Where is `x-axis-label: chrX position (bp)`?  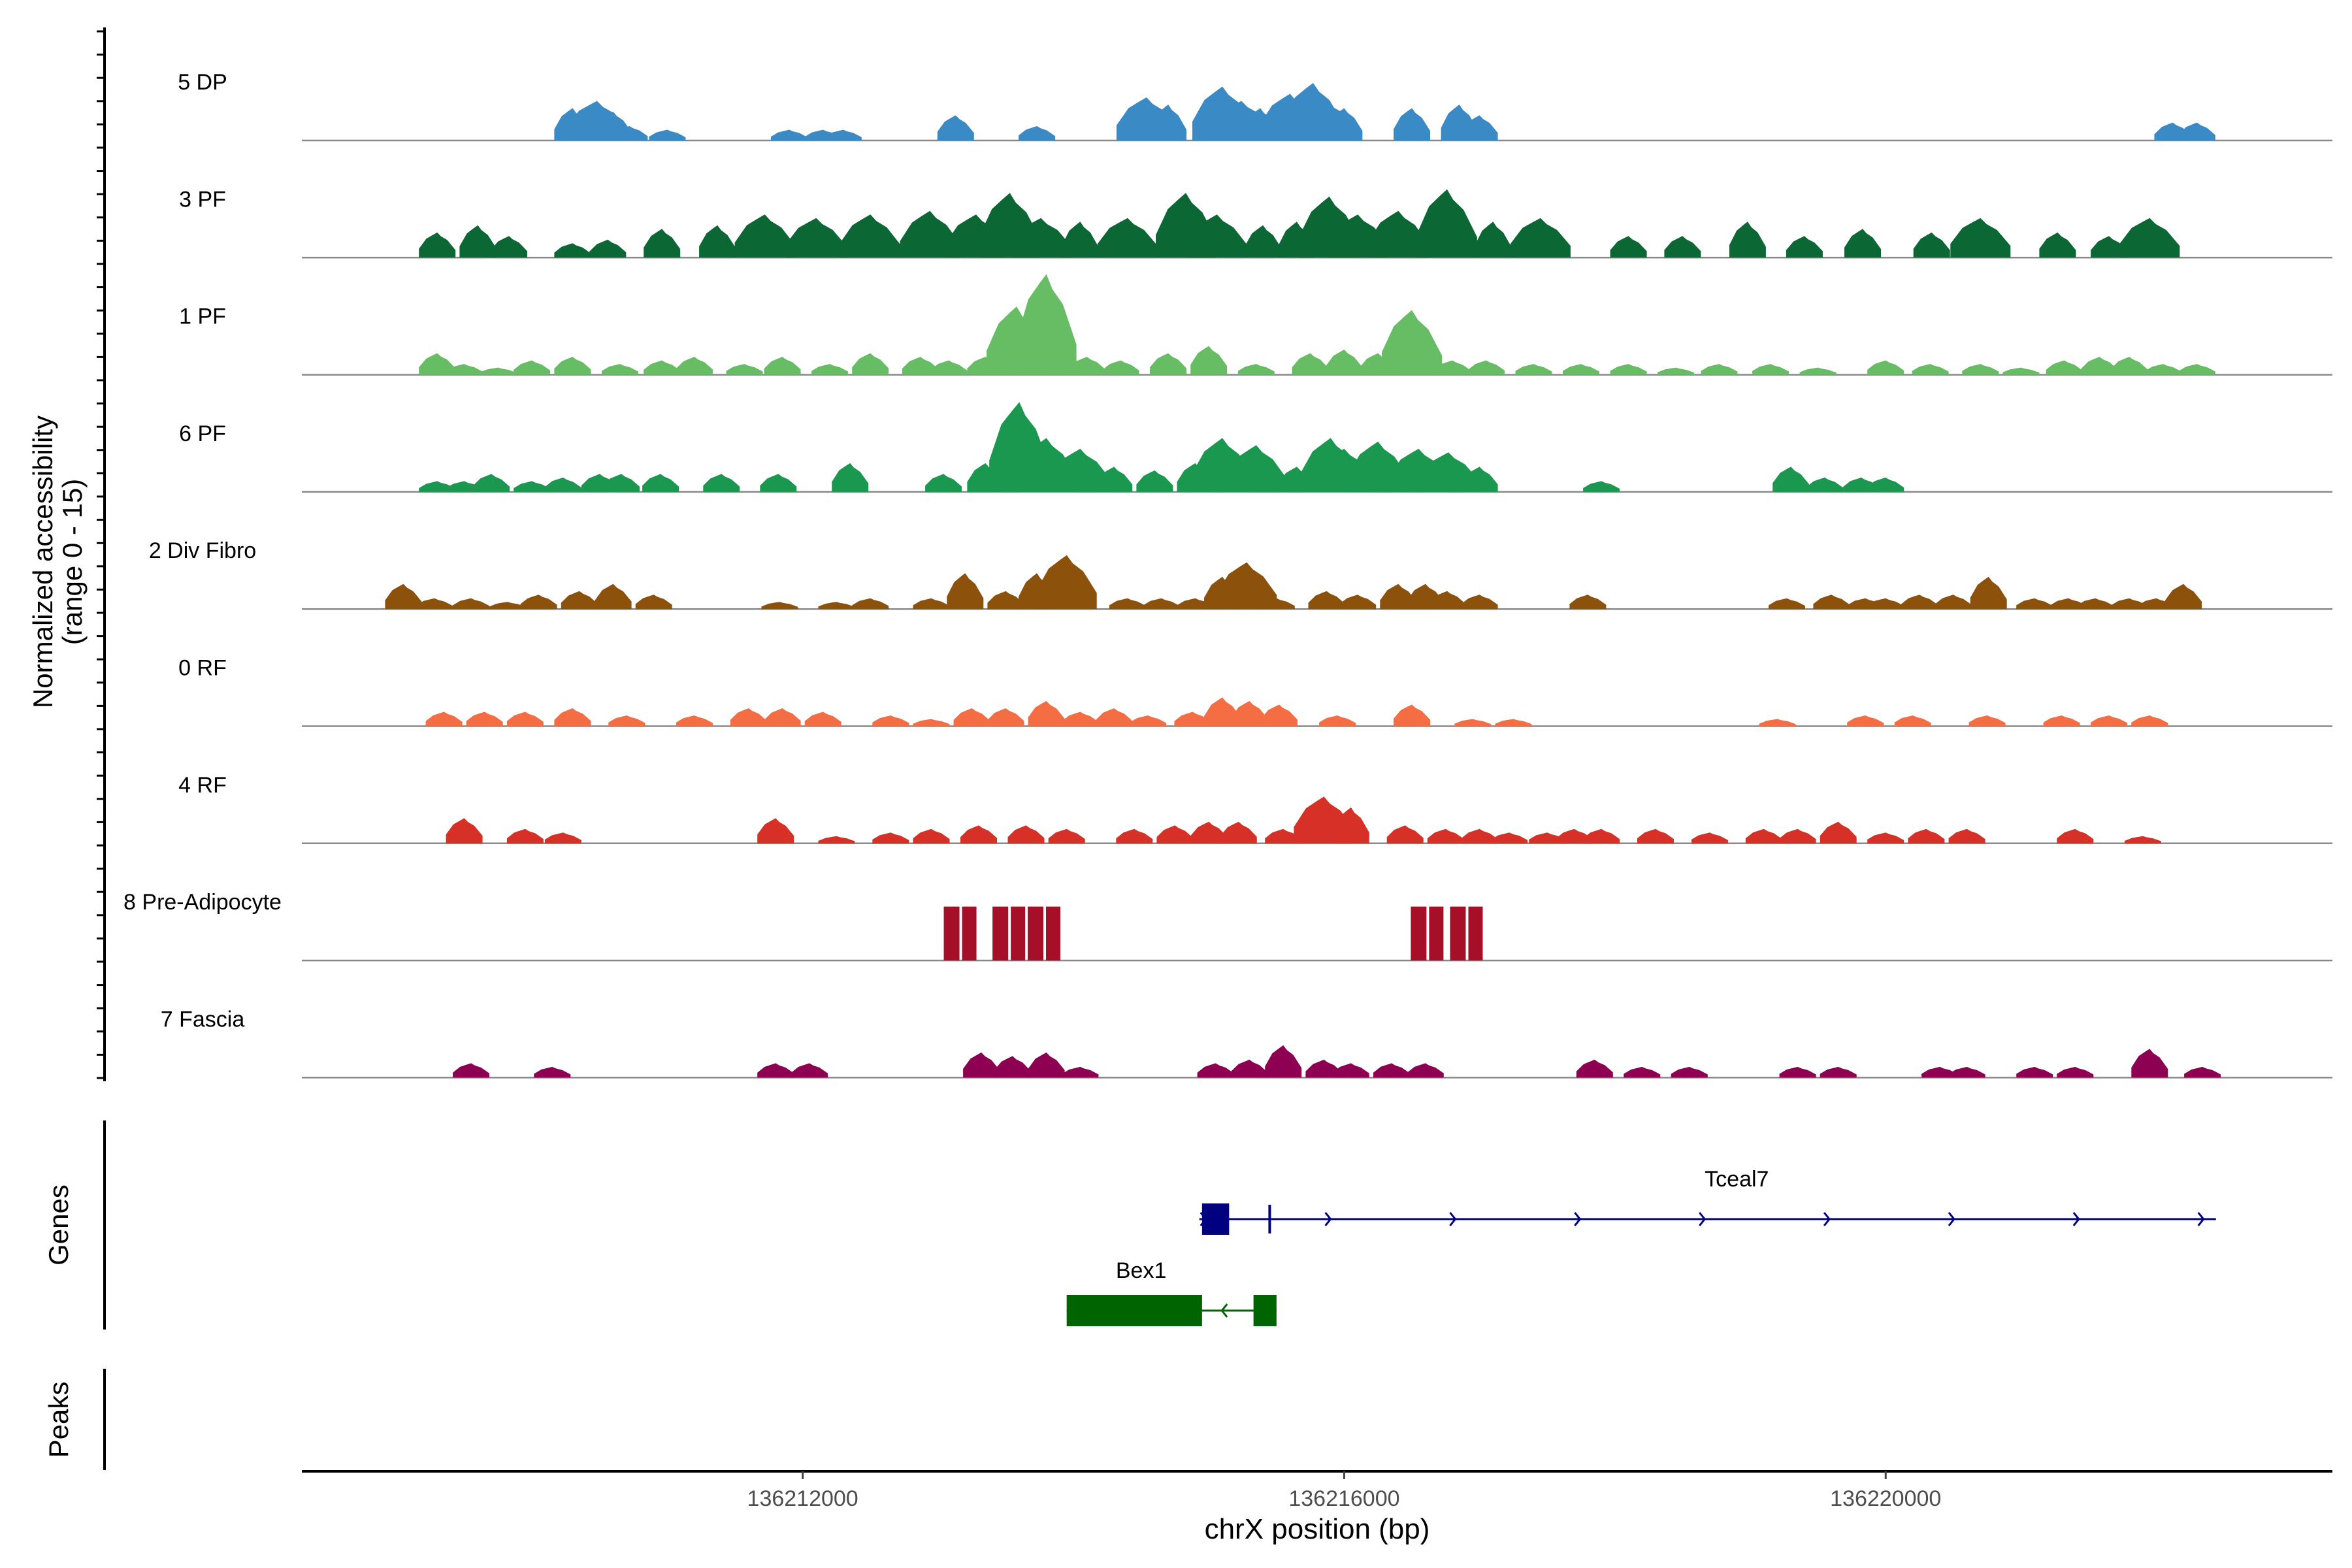 x-axis-label: chrX position (bp) is located at coordinates (1317, 1529).